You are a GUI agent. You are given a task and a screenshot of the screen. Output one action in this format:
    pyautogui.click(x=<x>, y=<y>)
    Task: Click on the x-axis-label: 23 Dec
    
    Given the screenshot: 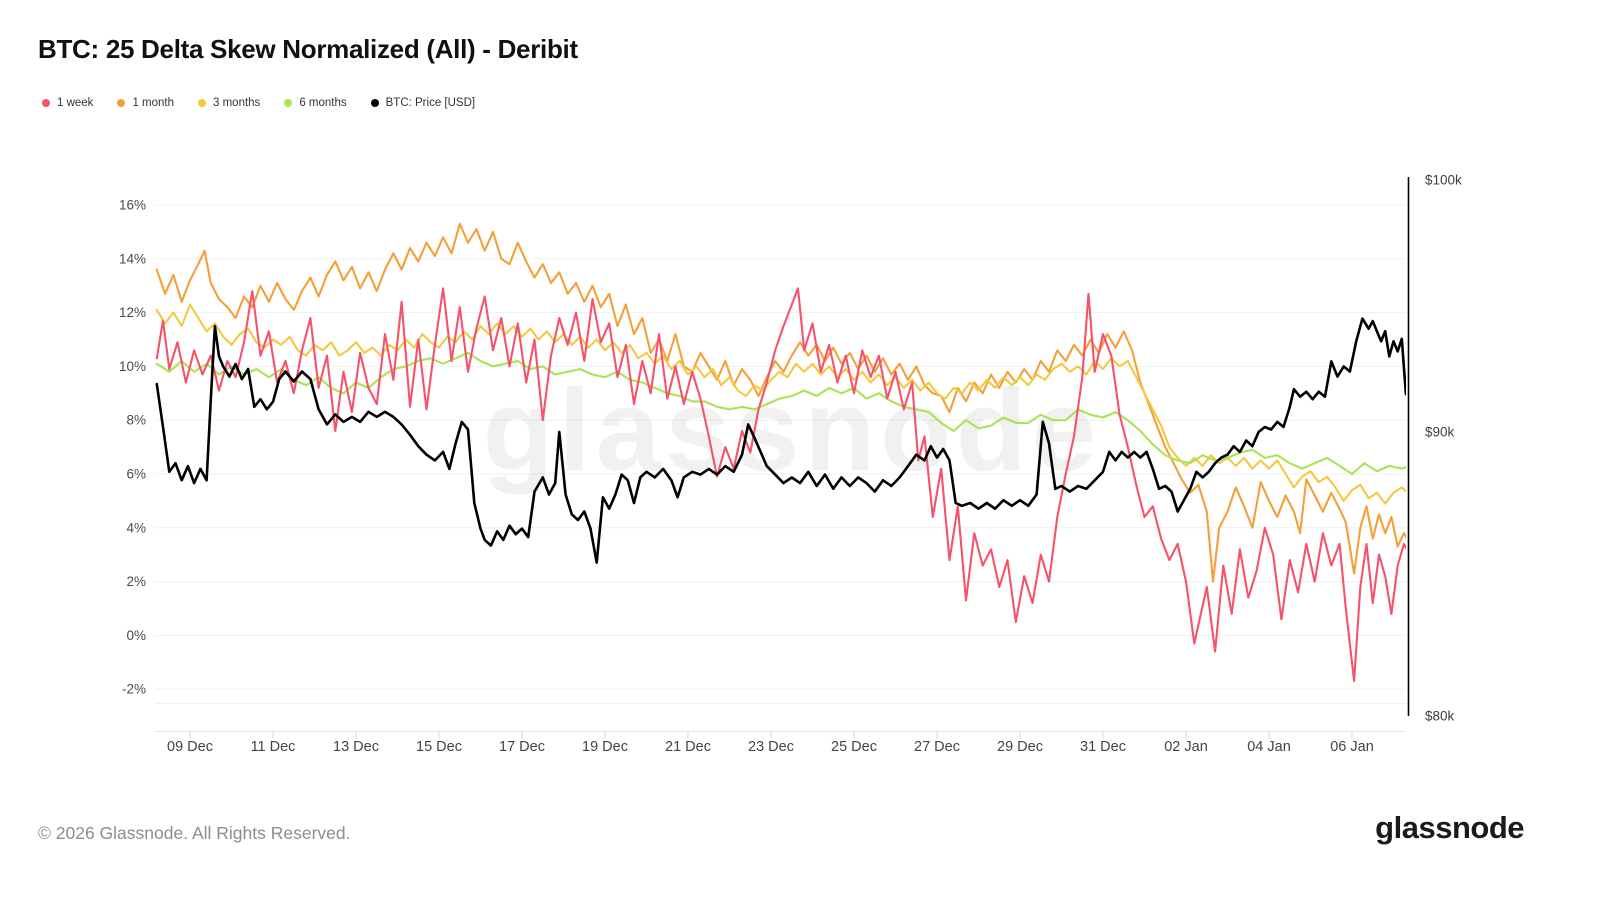 What is the action you would take?
    pyautogui.click(x=771, y=747)
    